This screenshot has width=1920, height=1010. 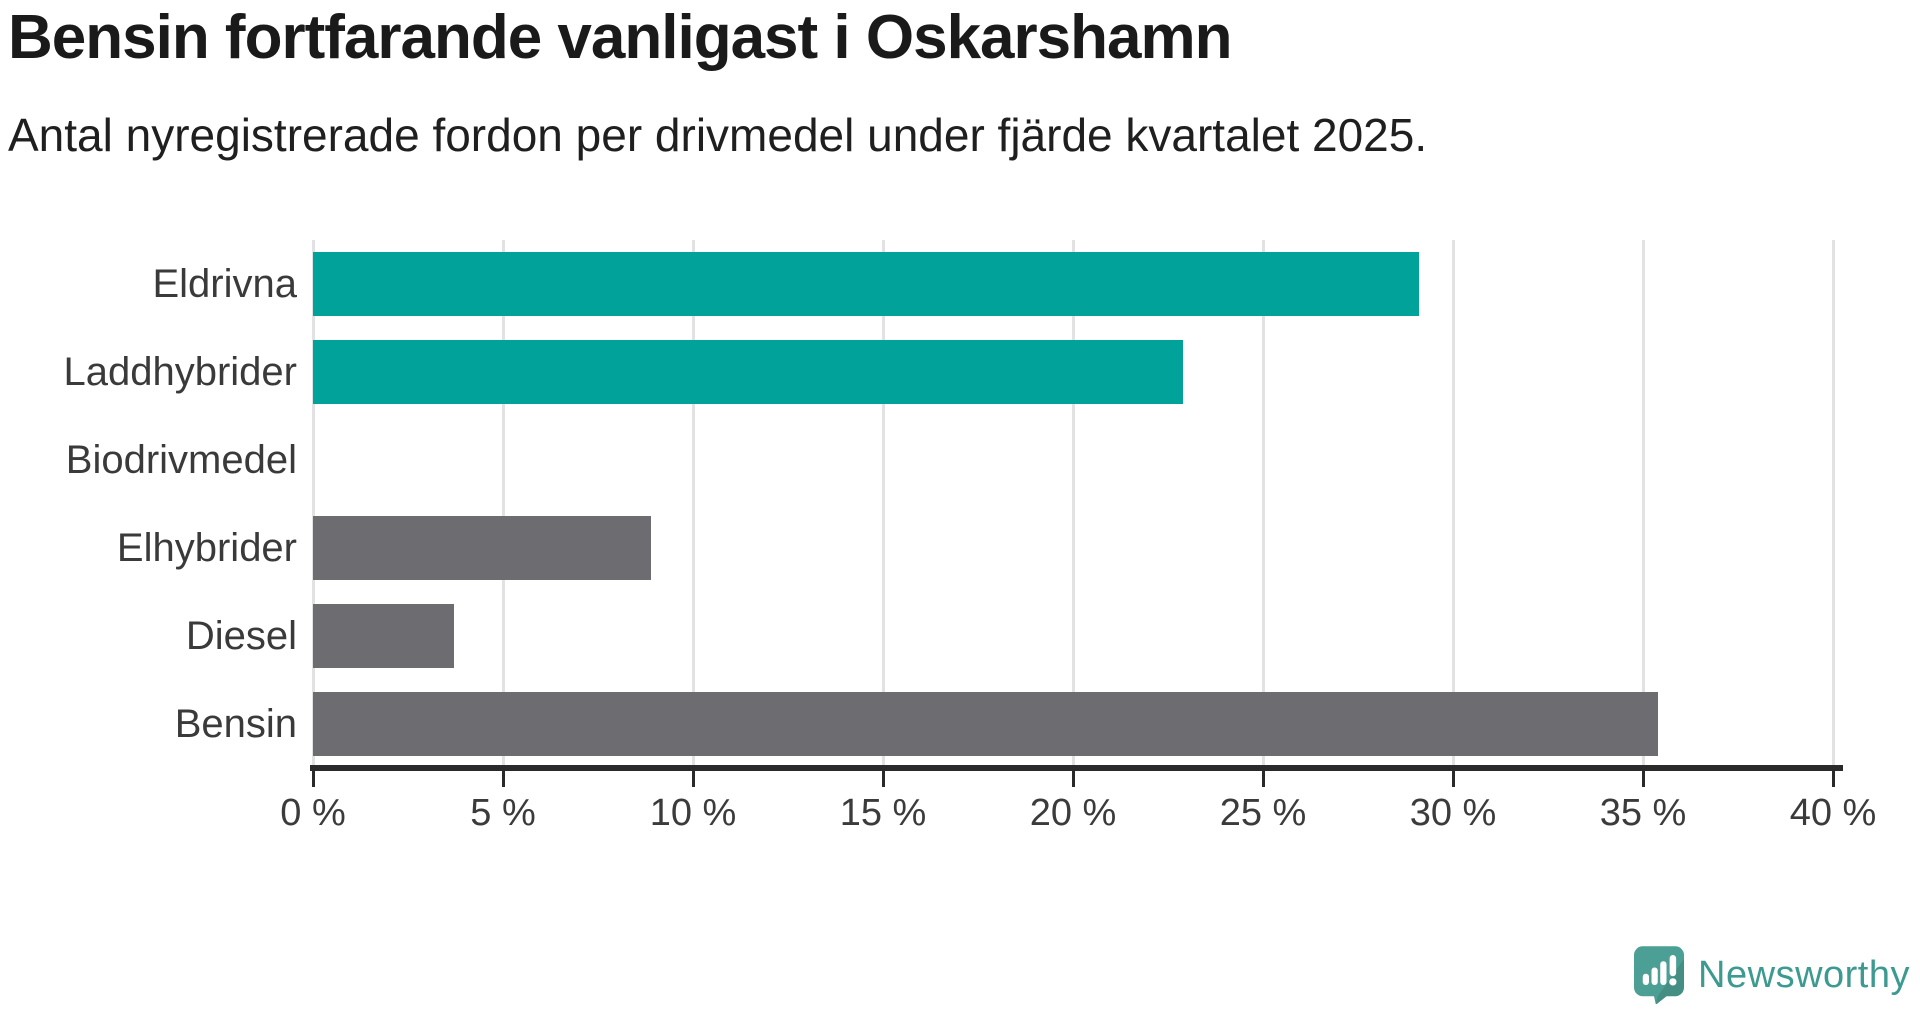 What do you see at coordinates (180, 372) in the screenshot?
I see `category-label: Laddhybrider` at bounding box center [180, 372].